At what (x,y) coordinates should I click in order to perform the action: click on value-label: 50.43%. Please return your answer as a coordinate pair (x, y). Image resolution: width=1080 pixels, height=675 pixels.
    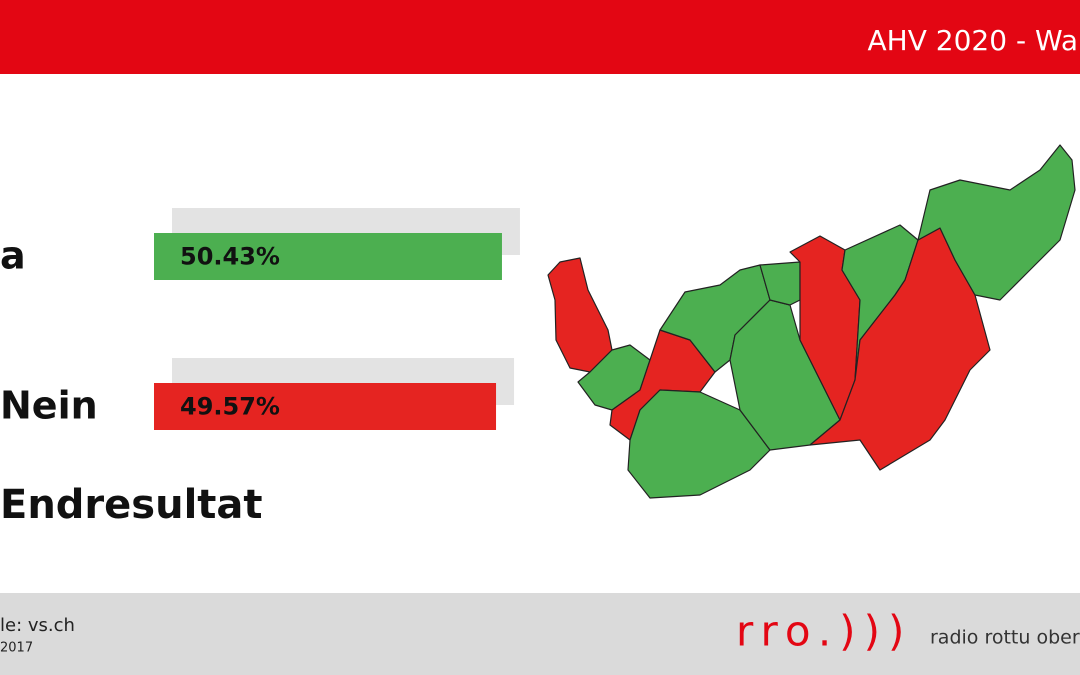
    Looking at the image, I should click on (230, 257).